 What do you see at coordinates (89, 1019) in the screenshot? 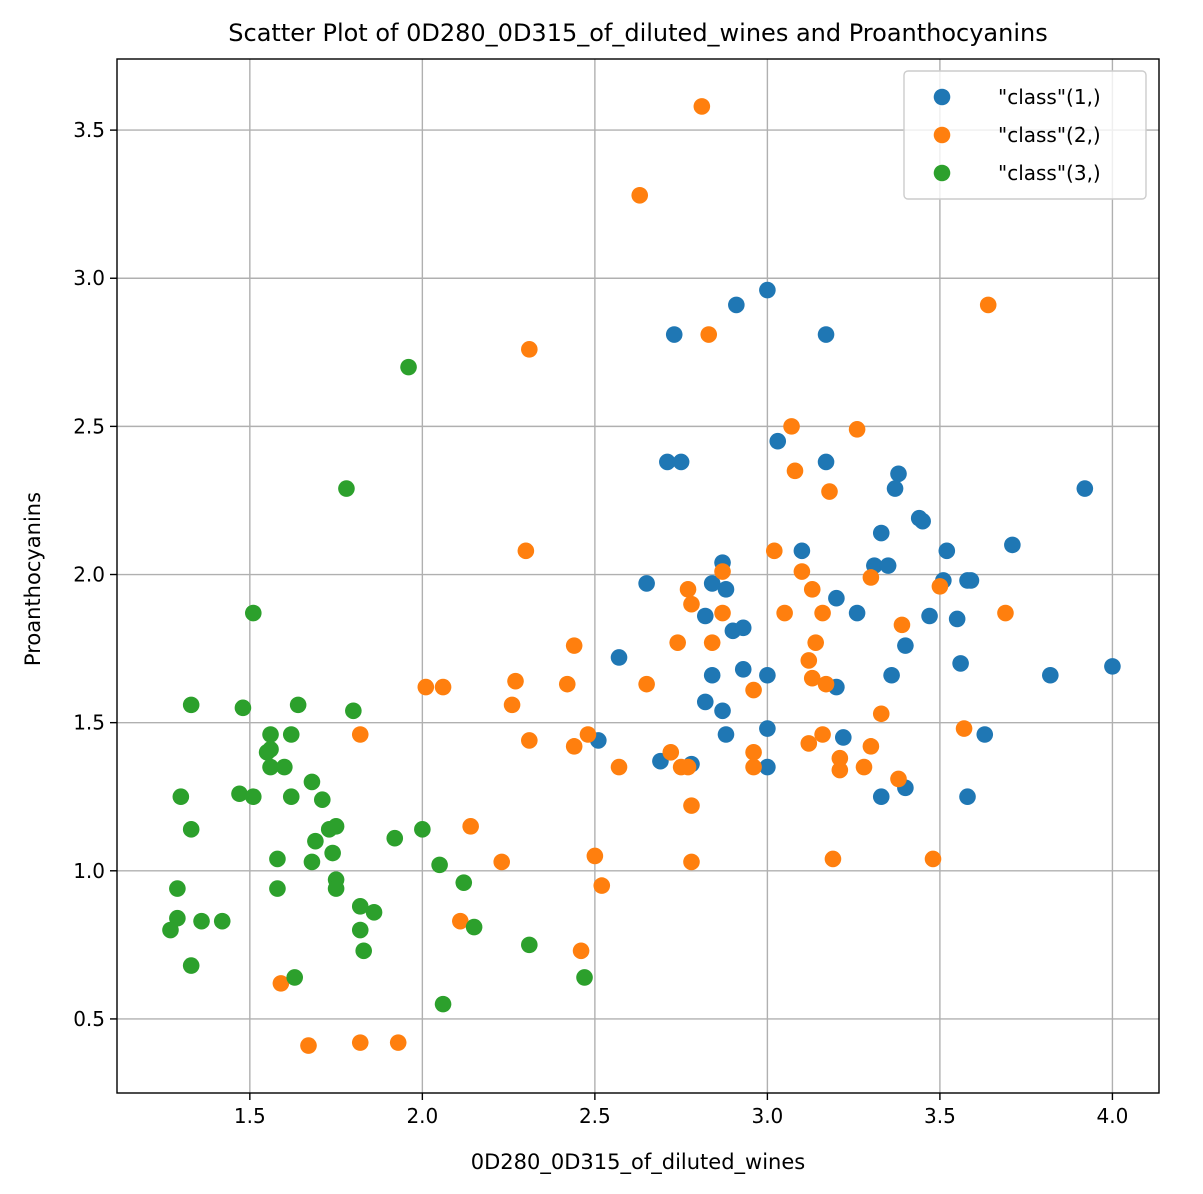
I see `y-tick-label: 0.5` at bounding box center [89, 1019].